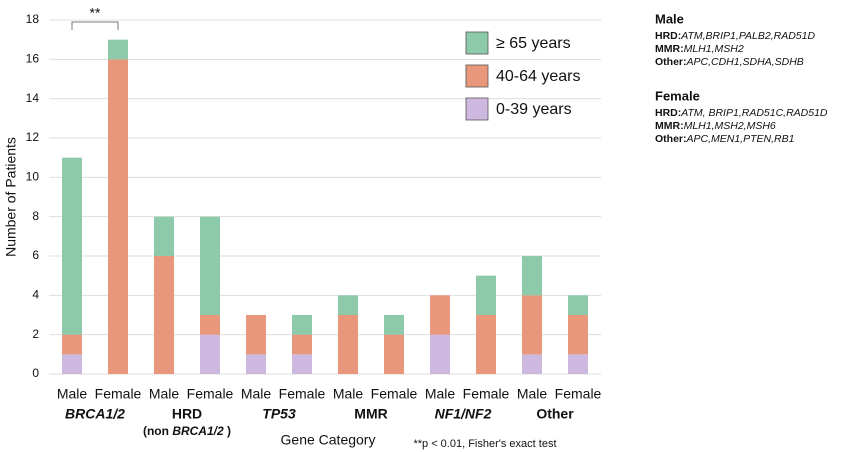 This screenshot has height=452, width=850. What do you see at coordinates (33, 59) in the screenshot?
I see `y-tick-label: 16` at bounding box center [33, 59].